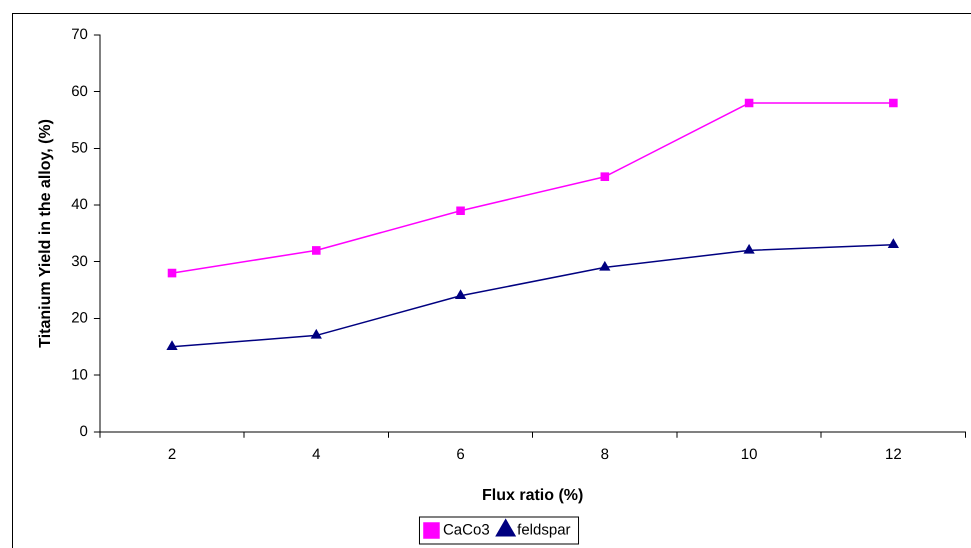  What do you see at coordinates (460, 454) in the screenshot?
I see `x-tick-label: 6` at bounding box center [460, 454].